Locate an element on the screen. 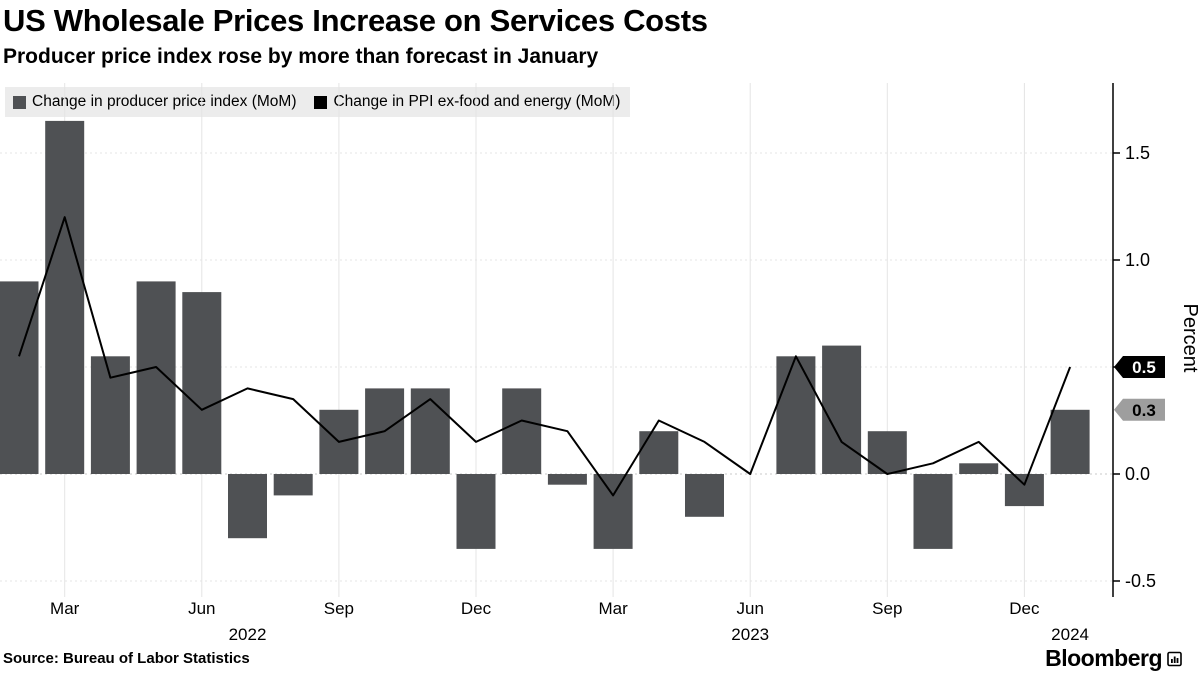 The image size is (1200, 675). legend-label: Change in producer price index (MoM) is located at coordinates (164, 101).